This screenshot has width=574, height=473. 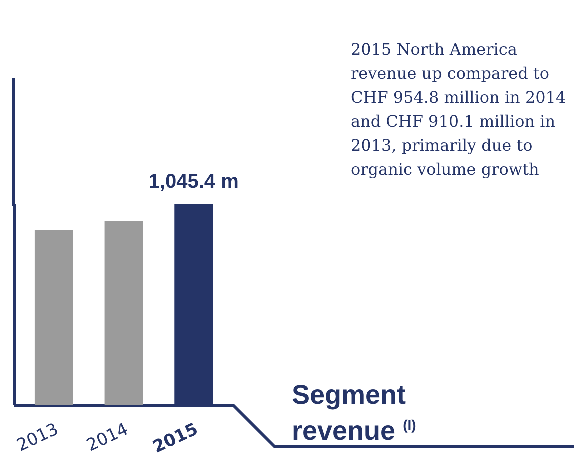 I want to click on x-tick-label: 2013, so click(x=38, y=438).